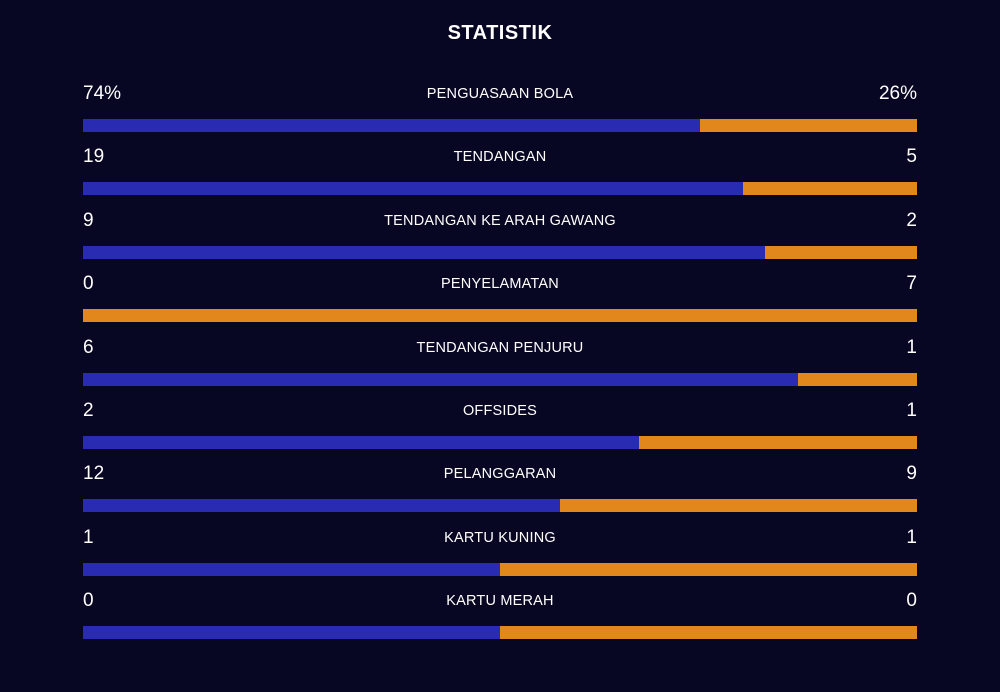  I want to click on stat-label: PENGUASAAN BOLA, so click(500, 94).